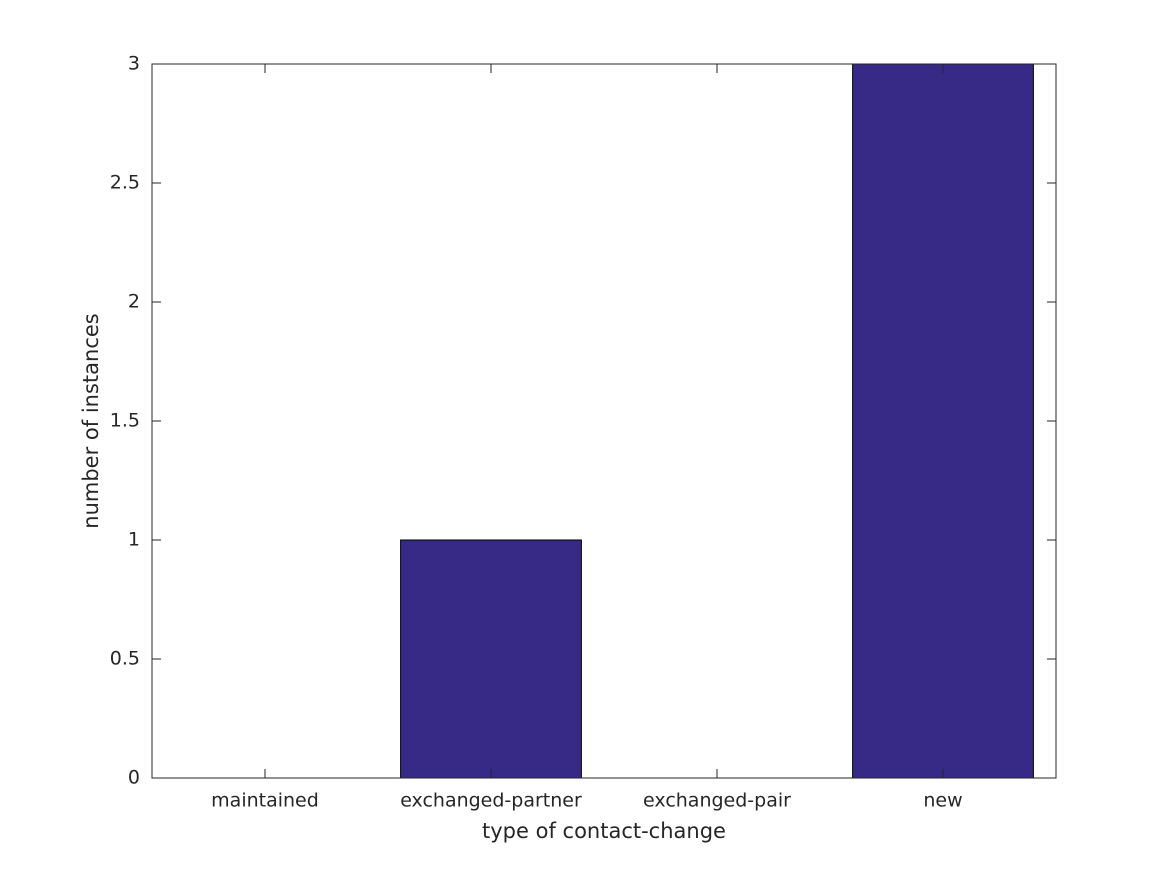  I want to click on x-tick-label: exchanged-pair, so click(717, 801).